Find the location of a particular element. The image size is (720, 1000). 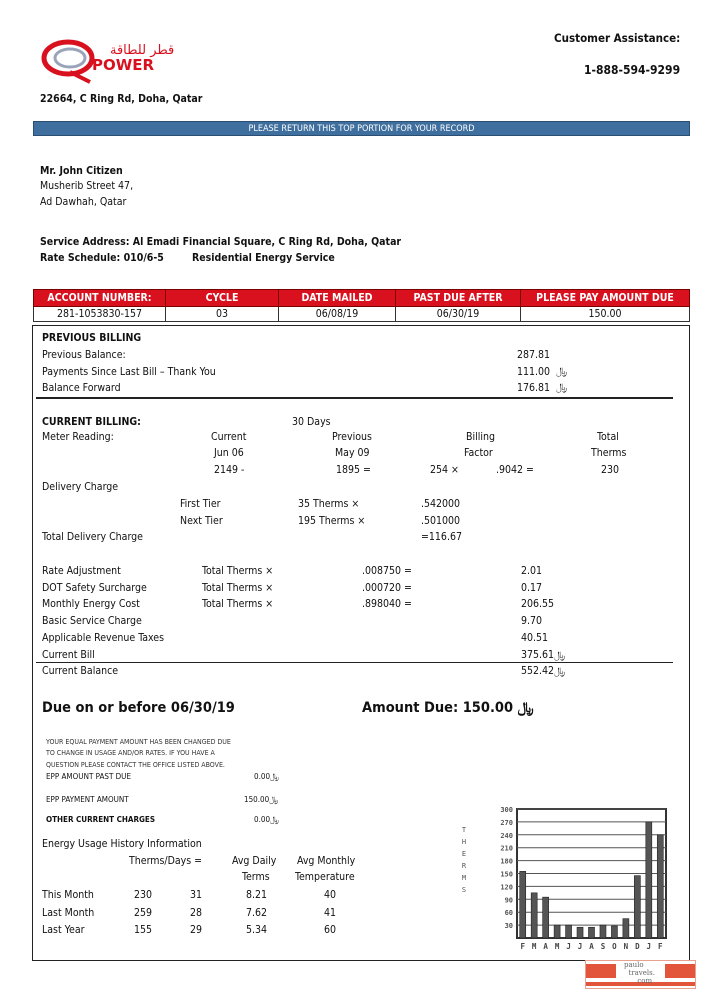

previous-row-label: Balance Forward is located at coordinates (81, 388).